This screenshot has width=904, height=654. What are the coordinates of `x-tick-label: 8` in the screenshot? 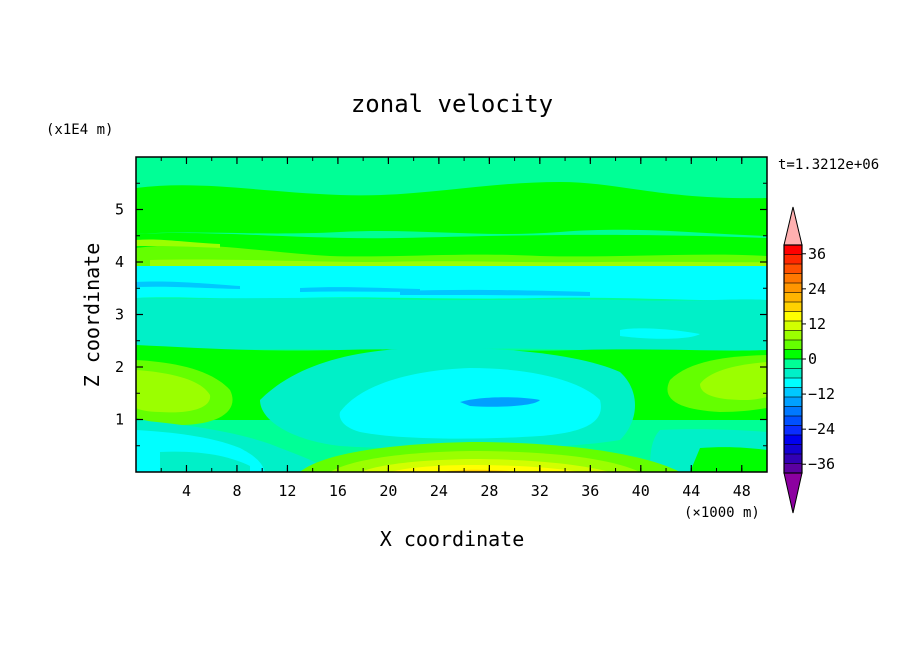 It's located at (236, 491).